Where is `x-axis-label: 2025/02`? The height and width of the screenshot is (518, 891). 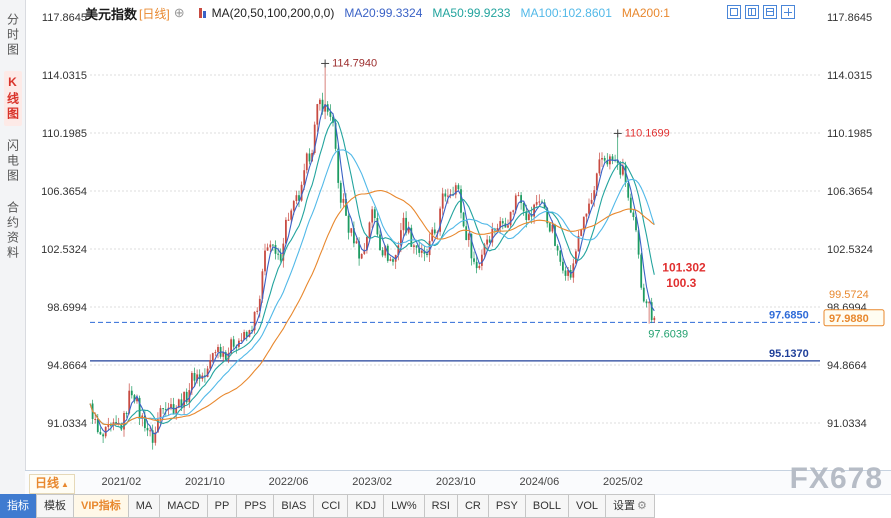 x-axis-label: 2025/02 is located at coordinates (623, 482).